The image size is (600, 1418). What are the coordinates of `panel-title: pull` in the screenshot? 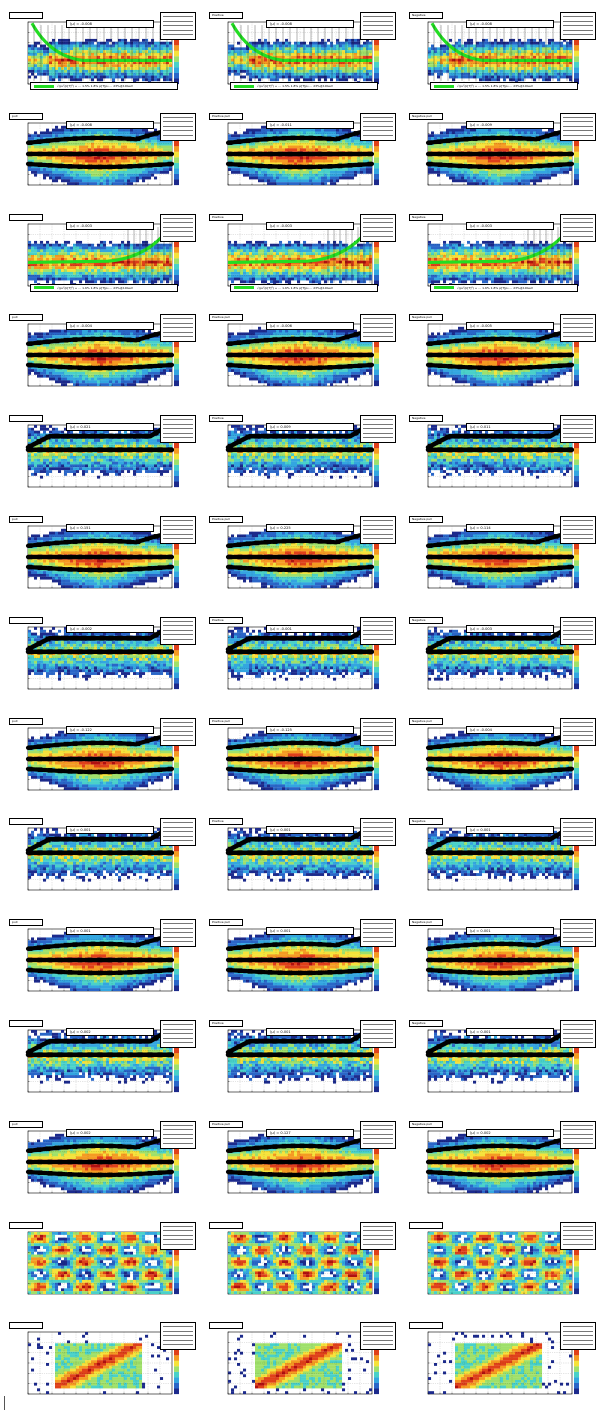 It's located at (26, 116).